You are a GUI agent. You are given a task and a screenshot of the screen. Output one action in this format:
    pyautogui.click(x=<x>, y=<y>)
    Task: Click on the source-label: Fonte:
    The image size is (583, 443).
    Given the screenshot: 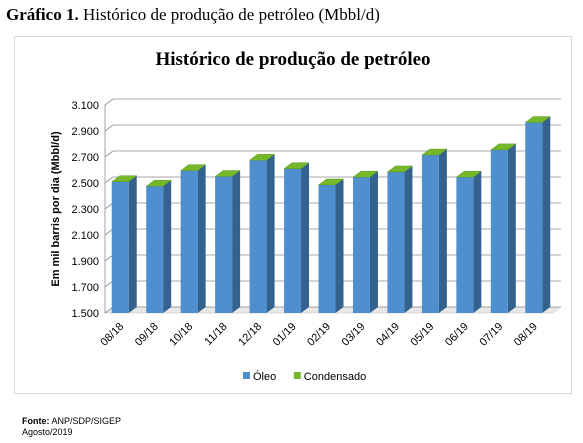 What is the action you would take?
    pyautogui.click(x=36, y=421)
    